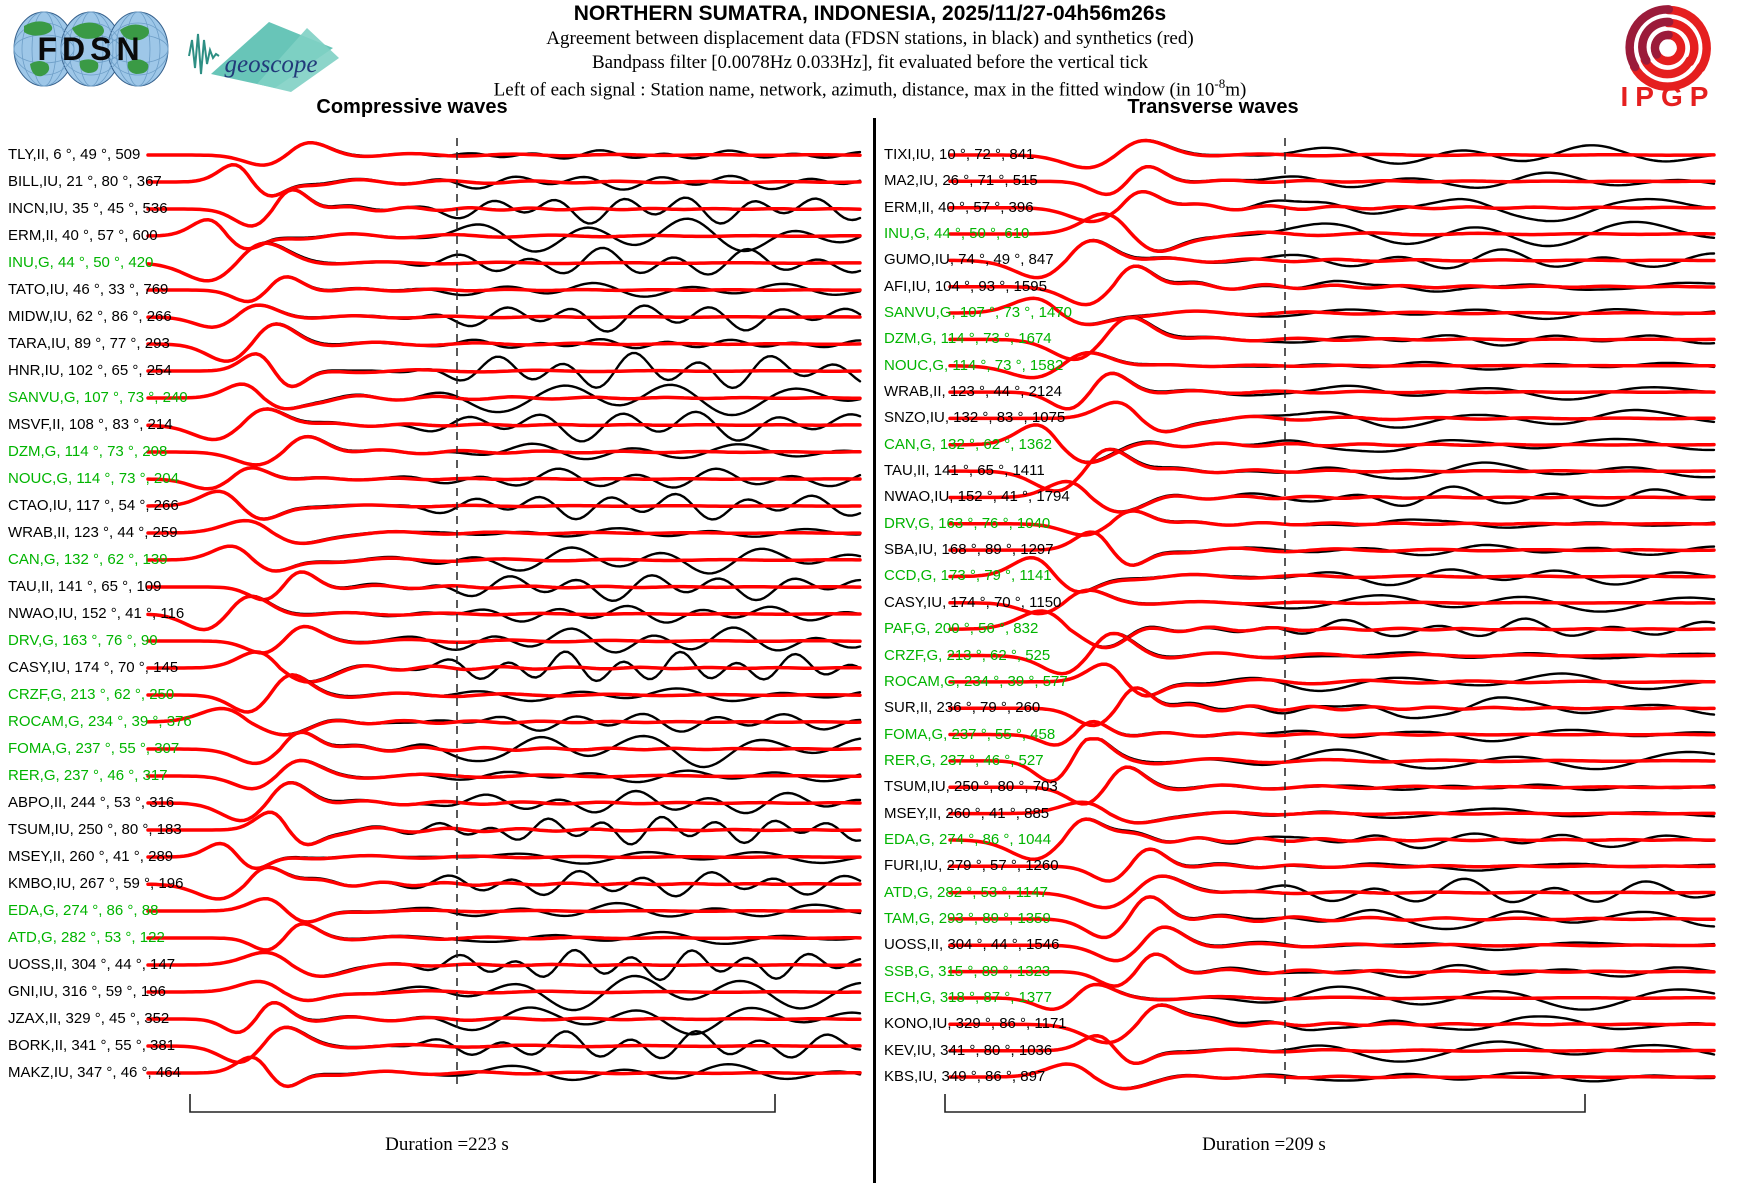  What do you see at coordinates (482, 1103) in the screenshot?
I see `duration-bracket-left` at bounding box center [482, 1103].